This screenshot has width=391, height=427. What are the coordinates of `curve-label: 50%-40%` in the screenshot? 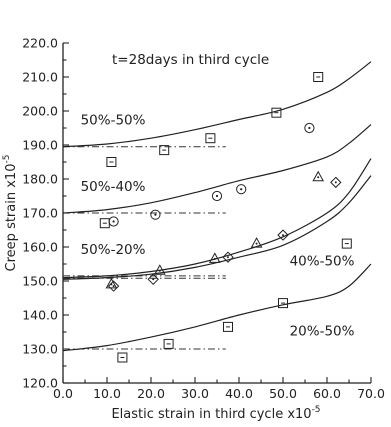 It's located at (113, 187).